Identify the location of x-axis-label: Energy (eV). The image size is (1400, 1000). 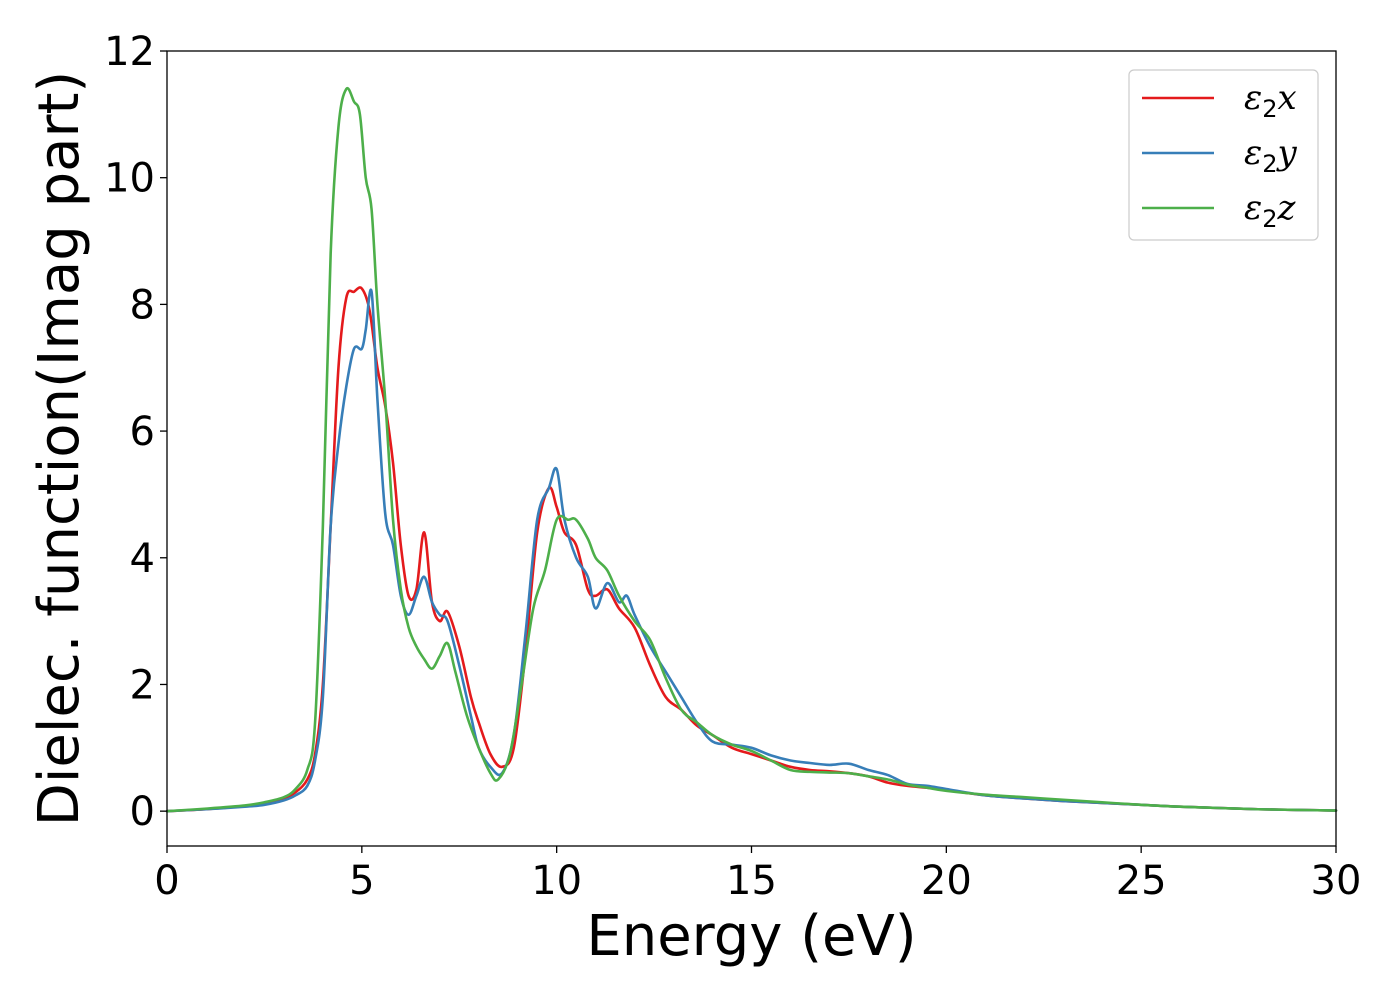
(751, 936).